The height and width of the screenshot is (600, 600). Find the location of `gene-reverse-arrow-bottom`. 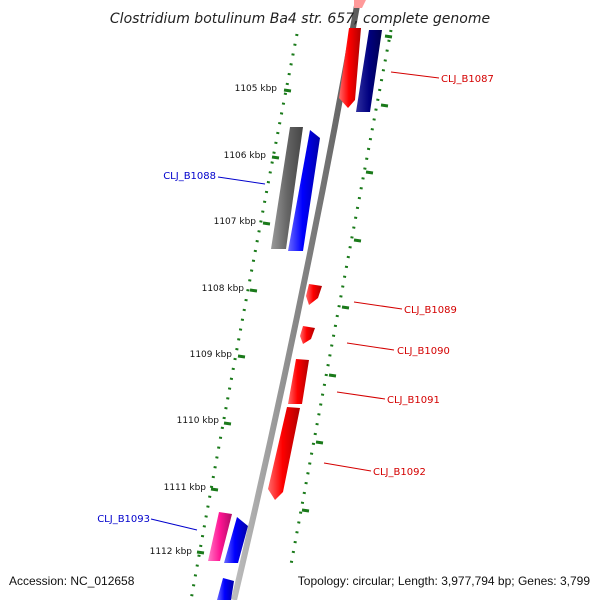

gene-reverse-arrow-bottom is located at coordinates (225, 589).